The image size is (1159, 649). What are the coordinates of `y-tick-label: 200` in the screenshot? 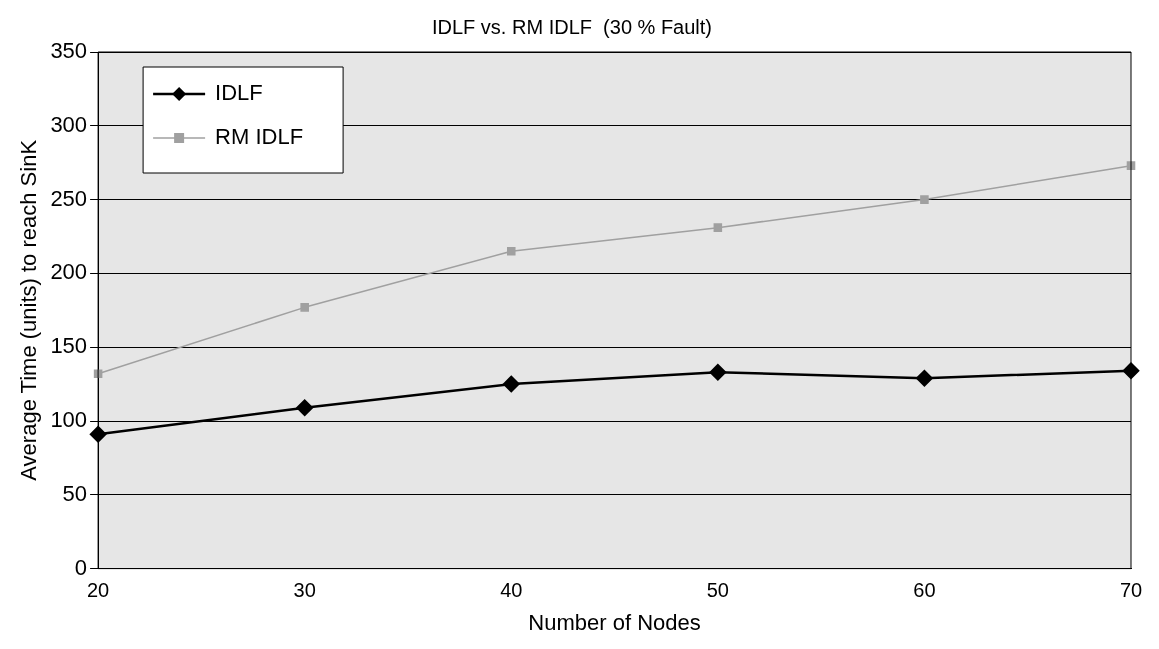 It's located at (69, 272).